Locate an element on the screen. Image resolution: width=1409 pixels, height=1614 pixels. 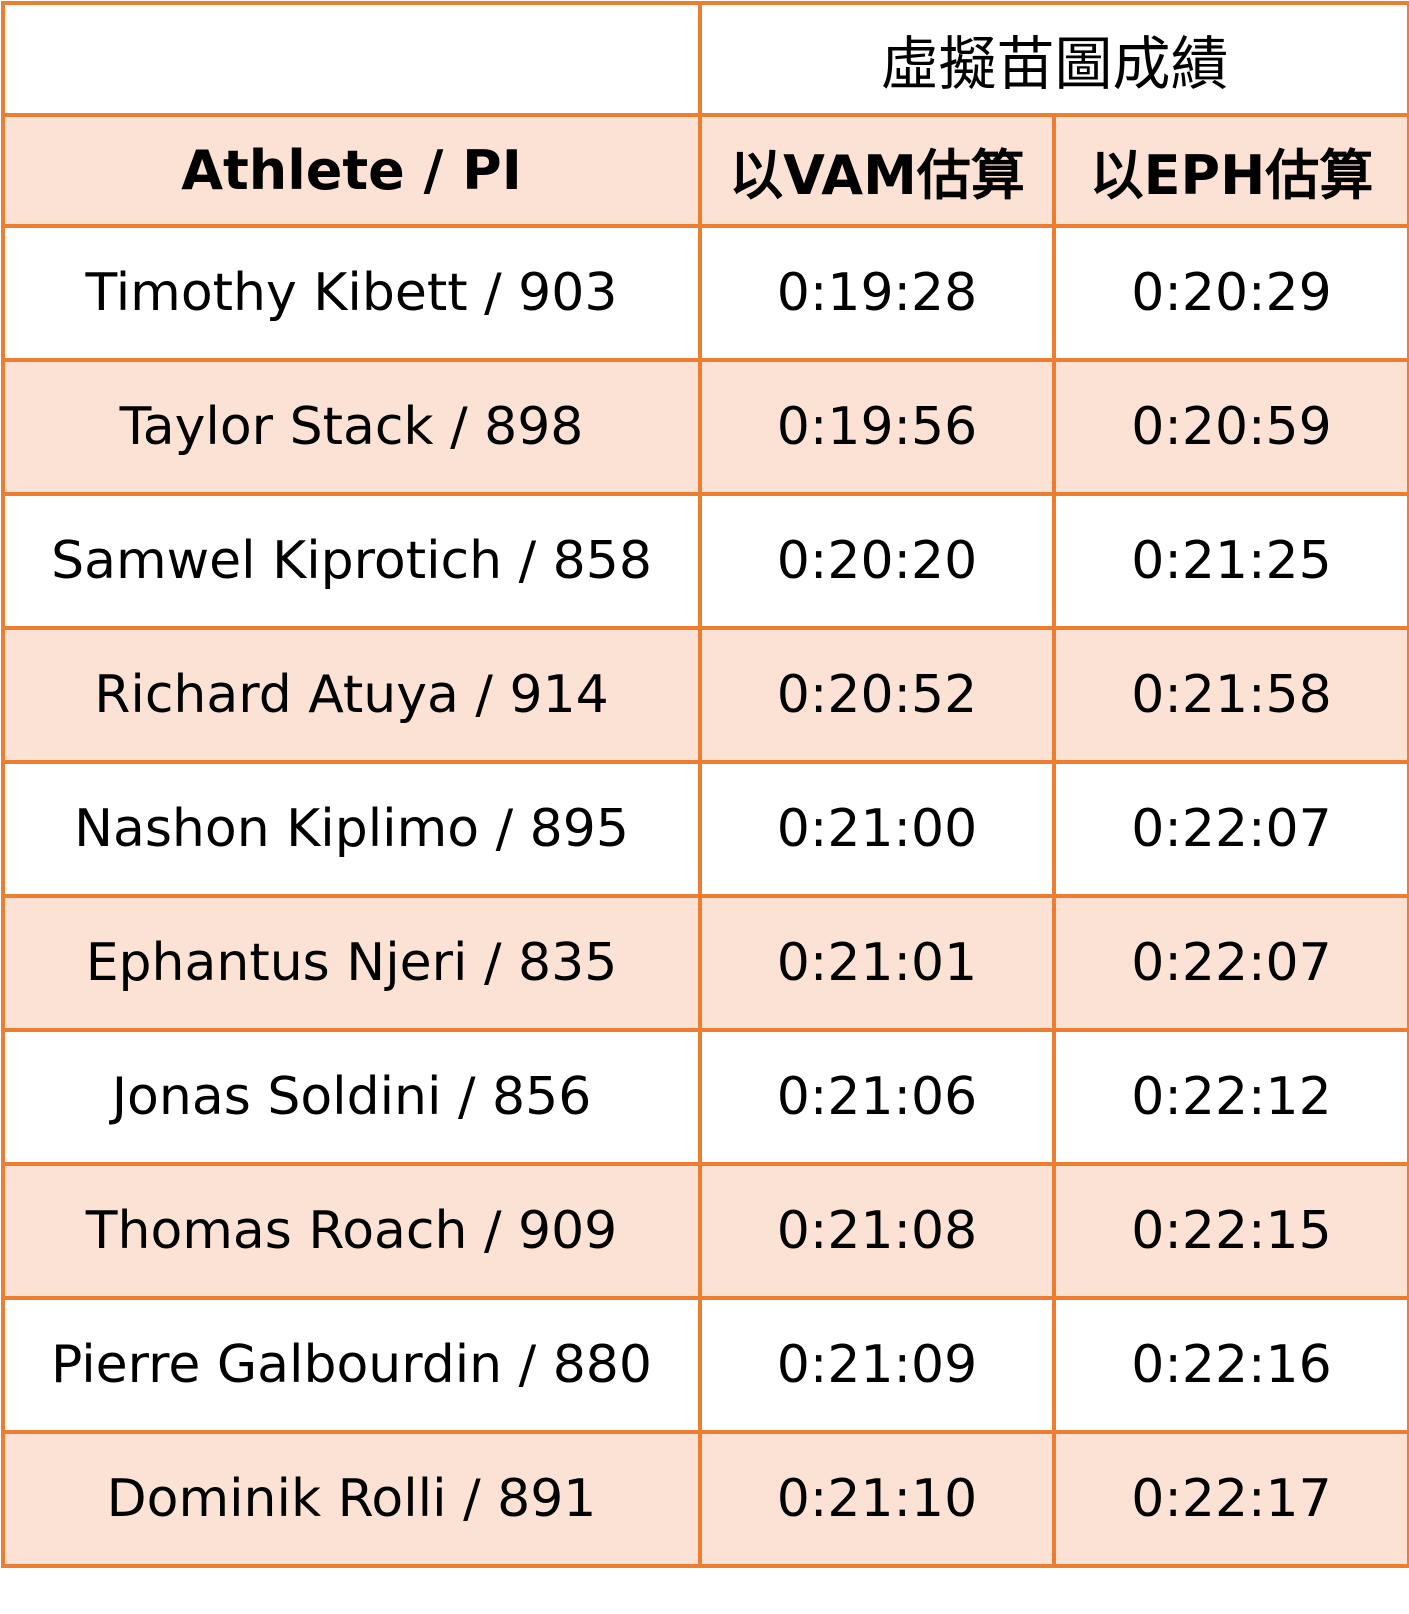
time-cell: 0:22:16 is located at coordinates (1230, 1365).